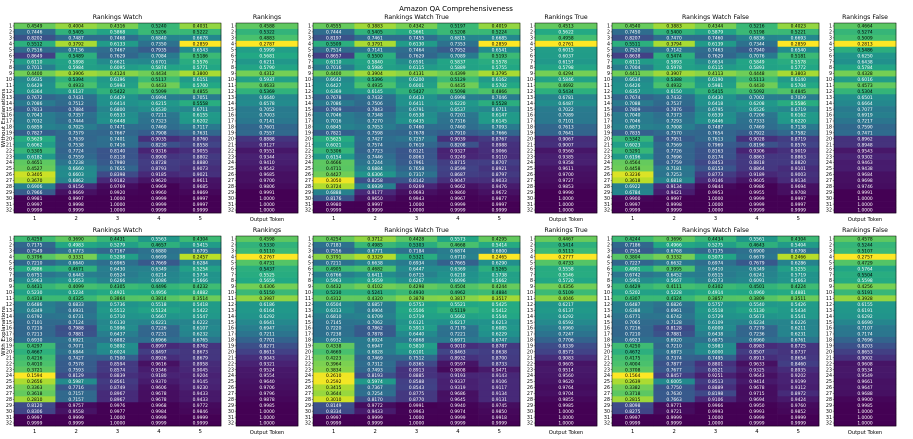 The height and width of the screenshot is (439, 913). Describe the element at coordinates (76, 341) in the screenshot. I see `cell-value-label: 0.6921` at that location.